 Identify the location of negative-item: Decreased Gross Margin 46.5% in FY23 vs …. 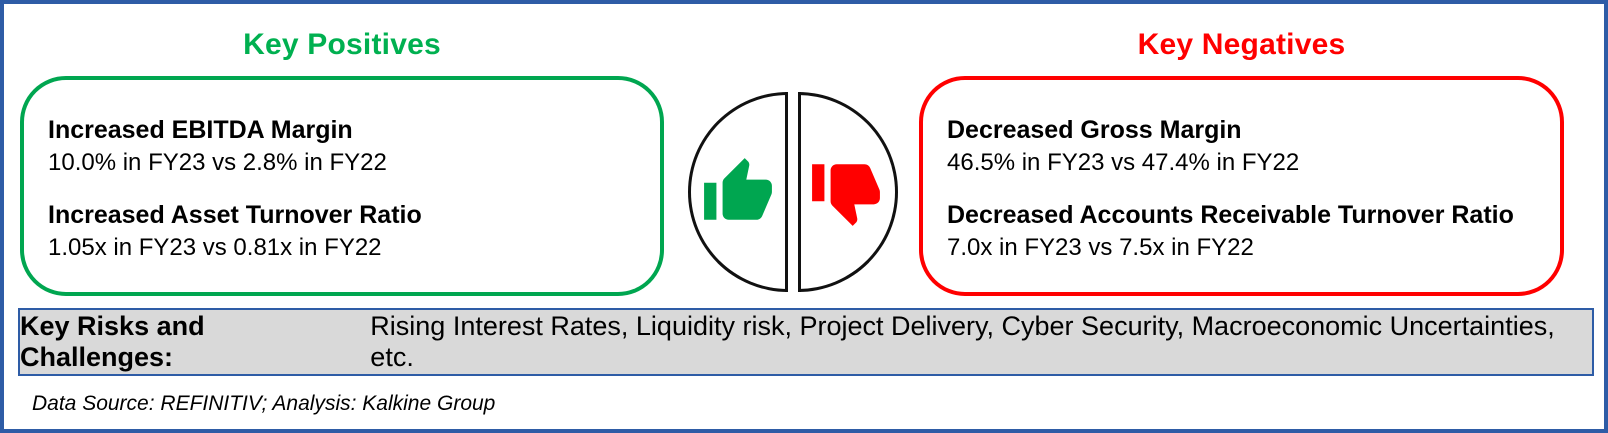
(1241, 146).